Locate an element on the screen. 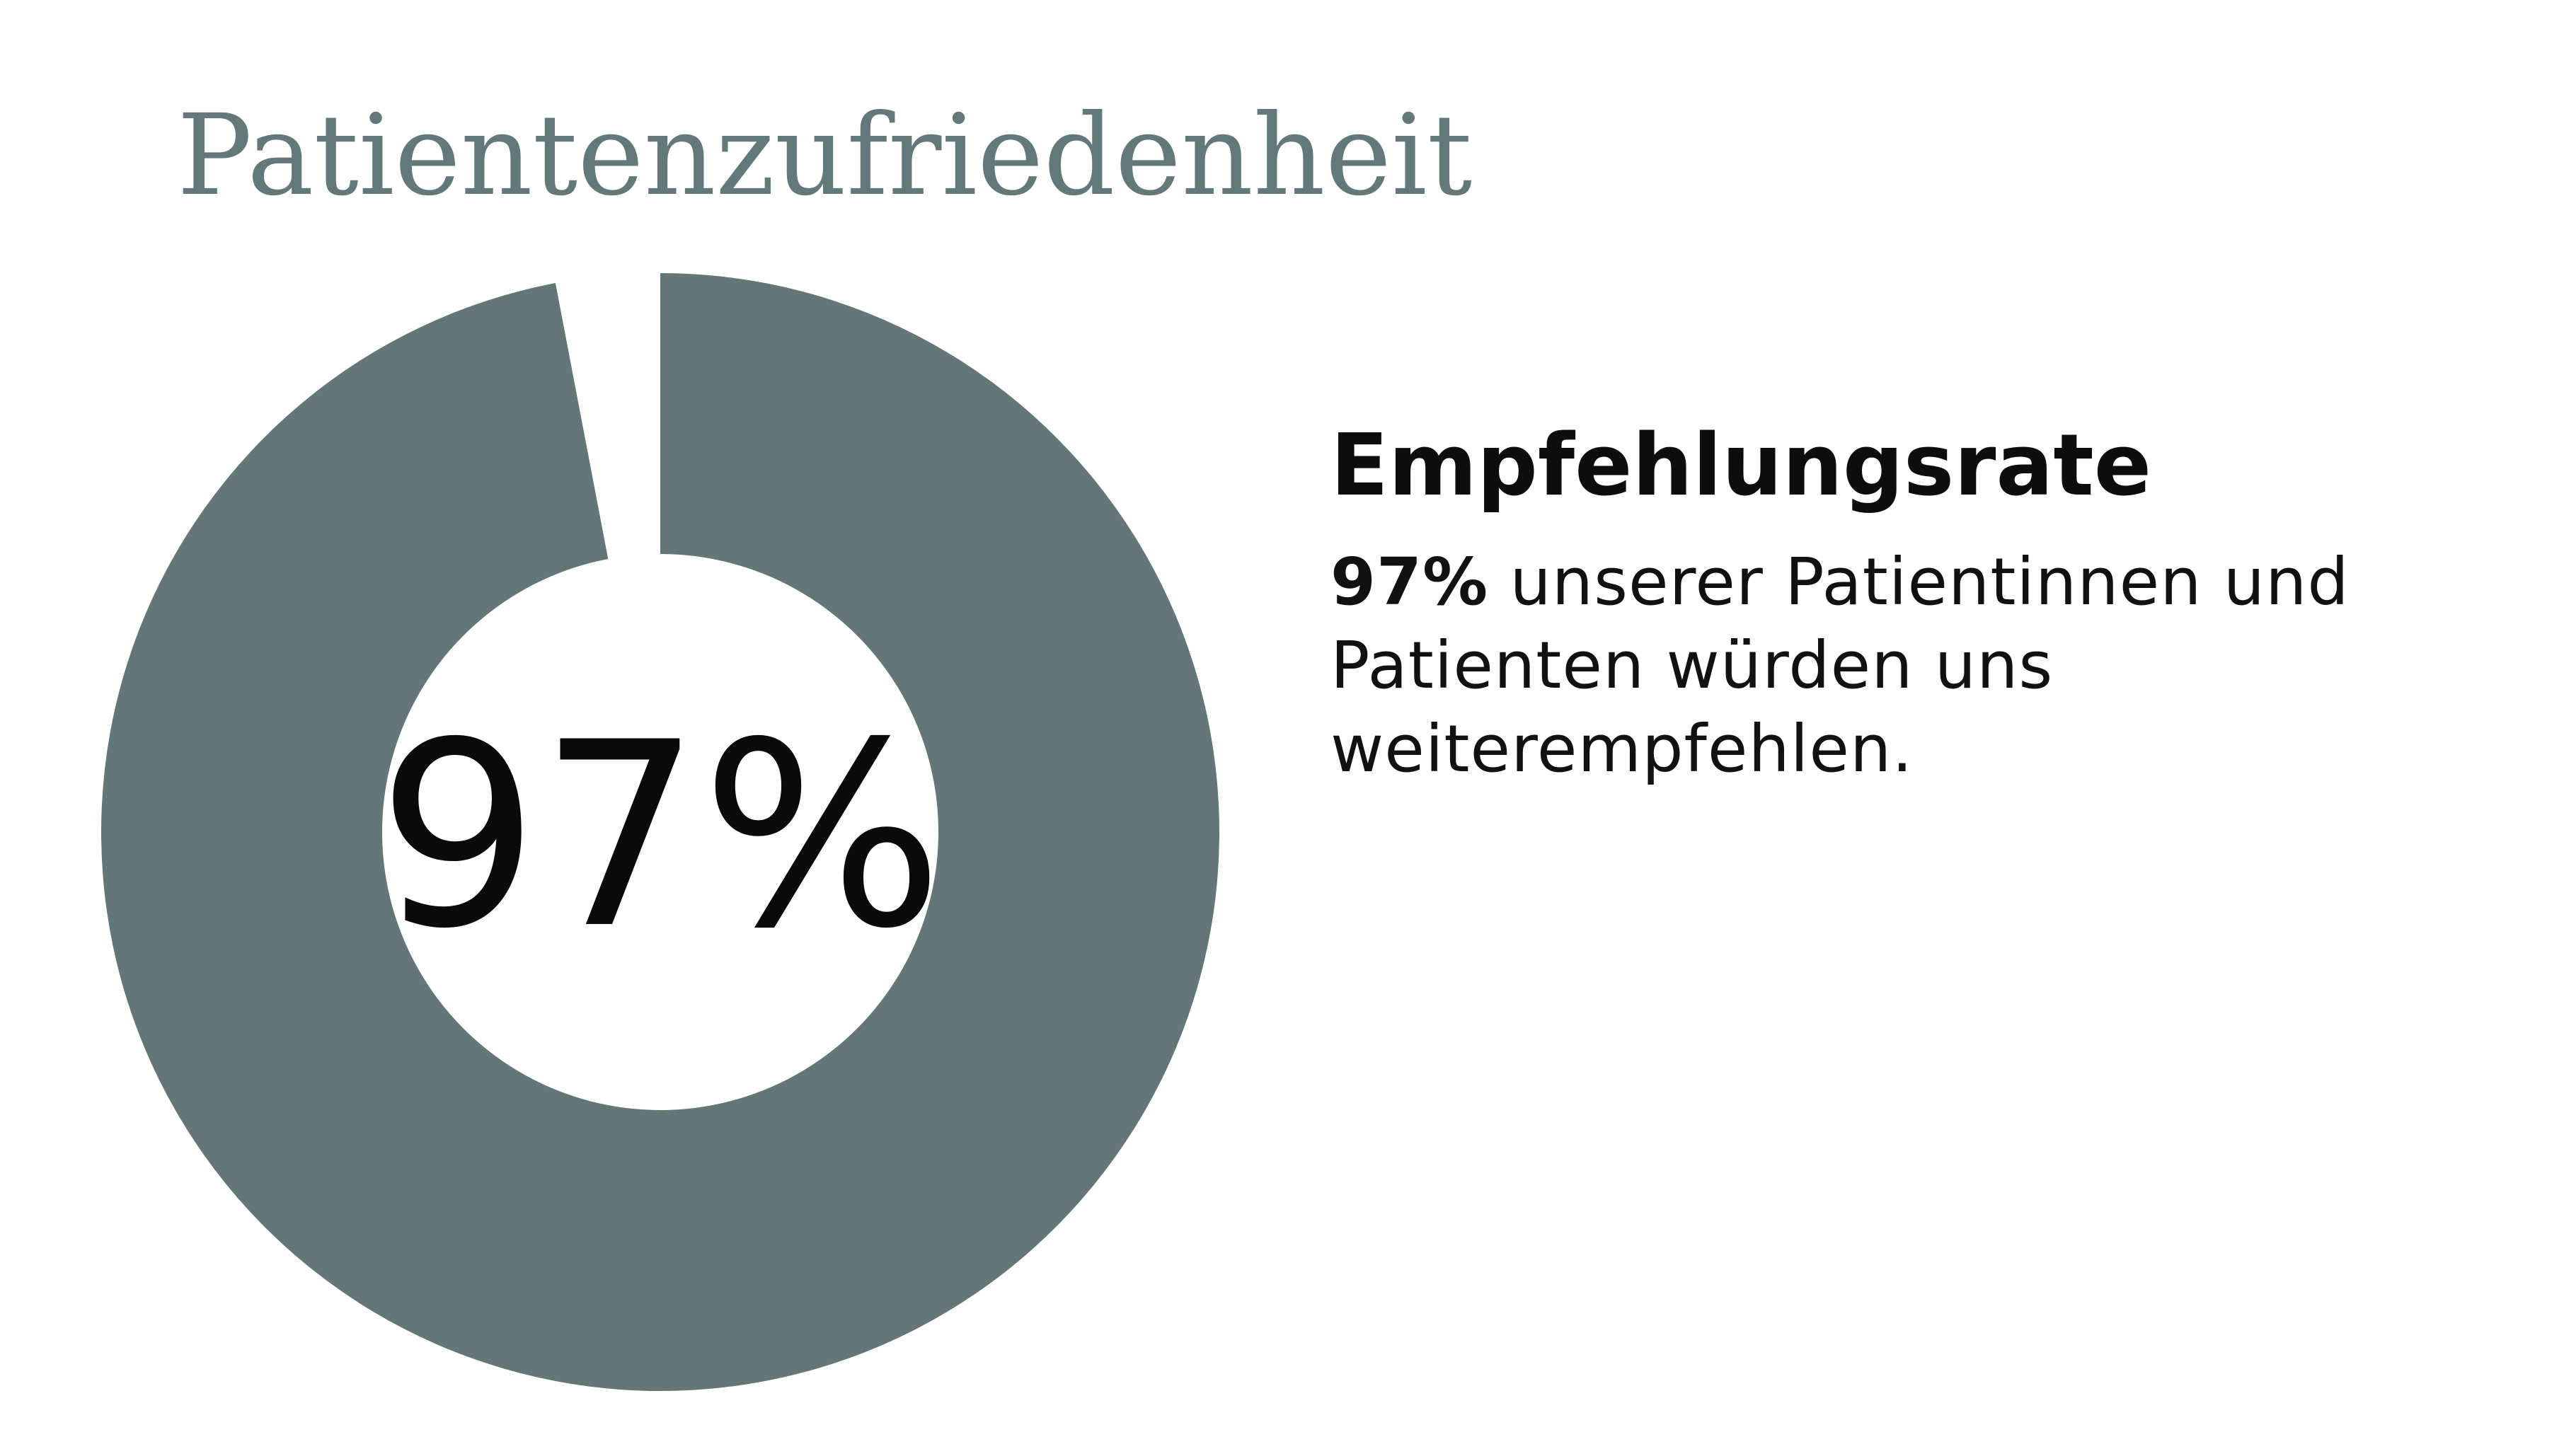  donut-center-label: 97% is located at coordinates (660, 836).